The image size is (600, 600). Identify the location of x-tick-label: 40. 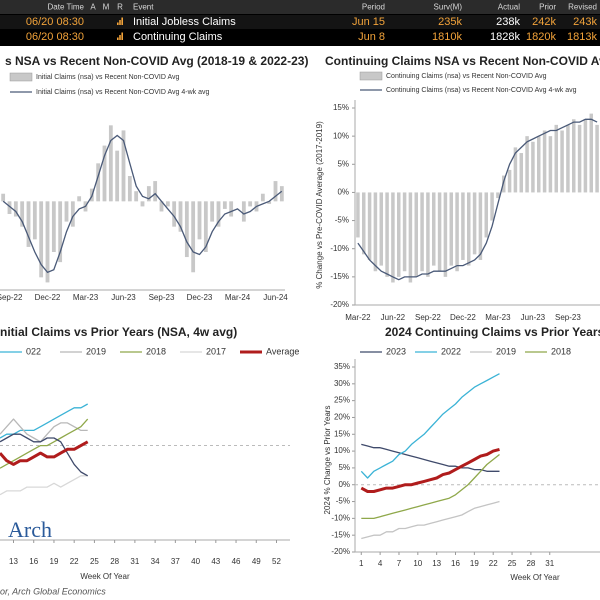
(195, 561).